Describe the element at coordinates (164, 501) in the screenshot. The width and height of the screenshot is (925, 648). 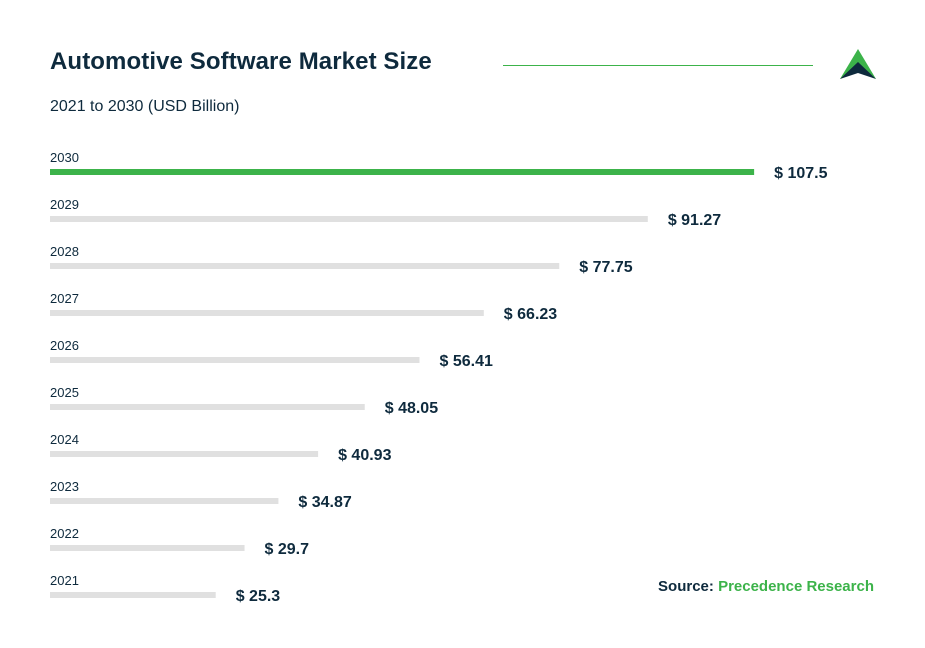
I see `bar-2023` at that location.